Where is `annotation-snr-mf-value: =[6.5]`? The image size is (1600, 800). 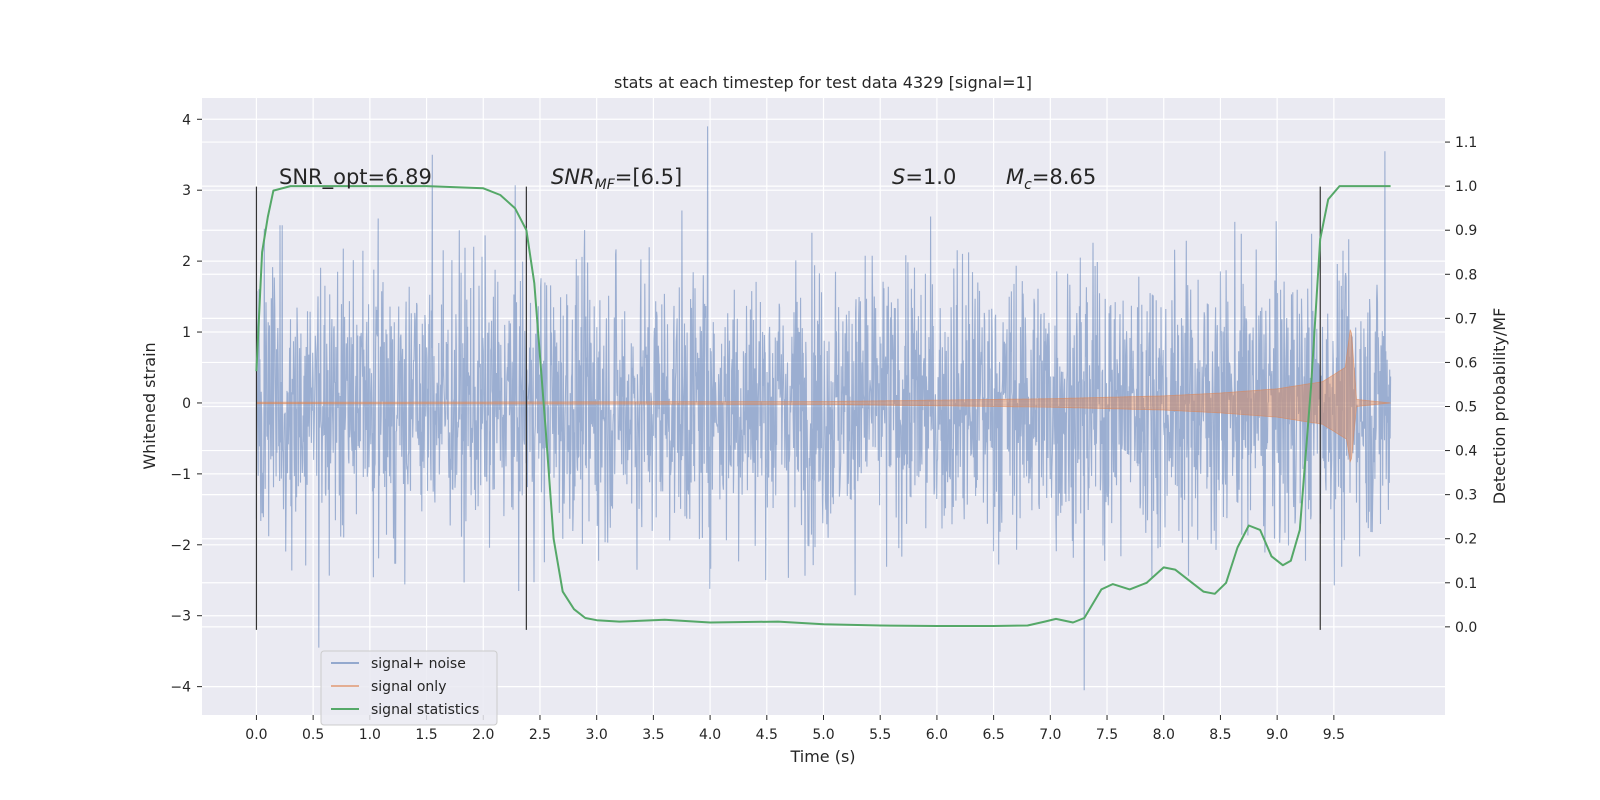 annotation-snr-mf-value: =[6.5] is located at coordinates (648, 177).